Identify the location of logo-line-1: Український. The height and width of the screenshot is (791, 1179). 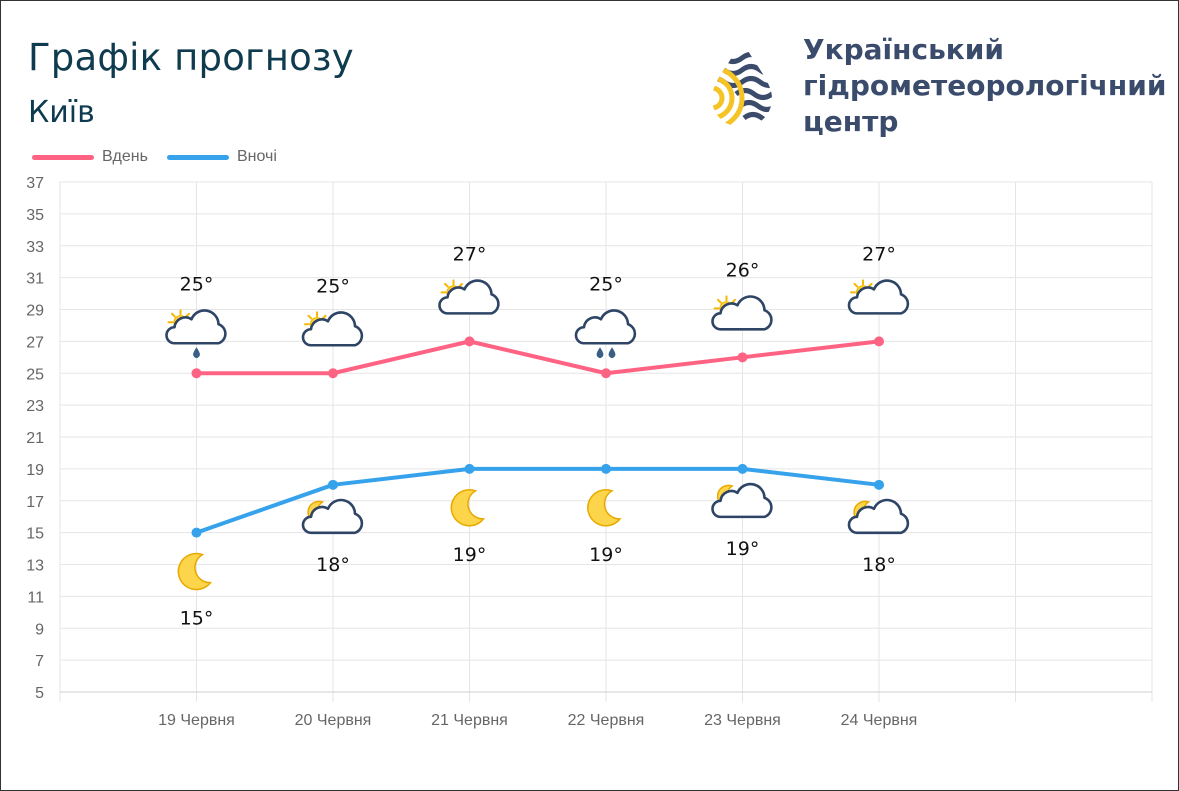
(904, 49).